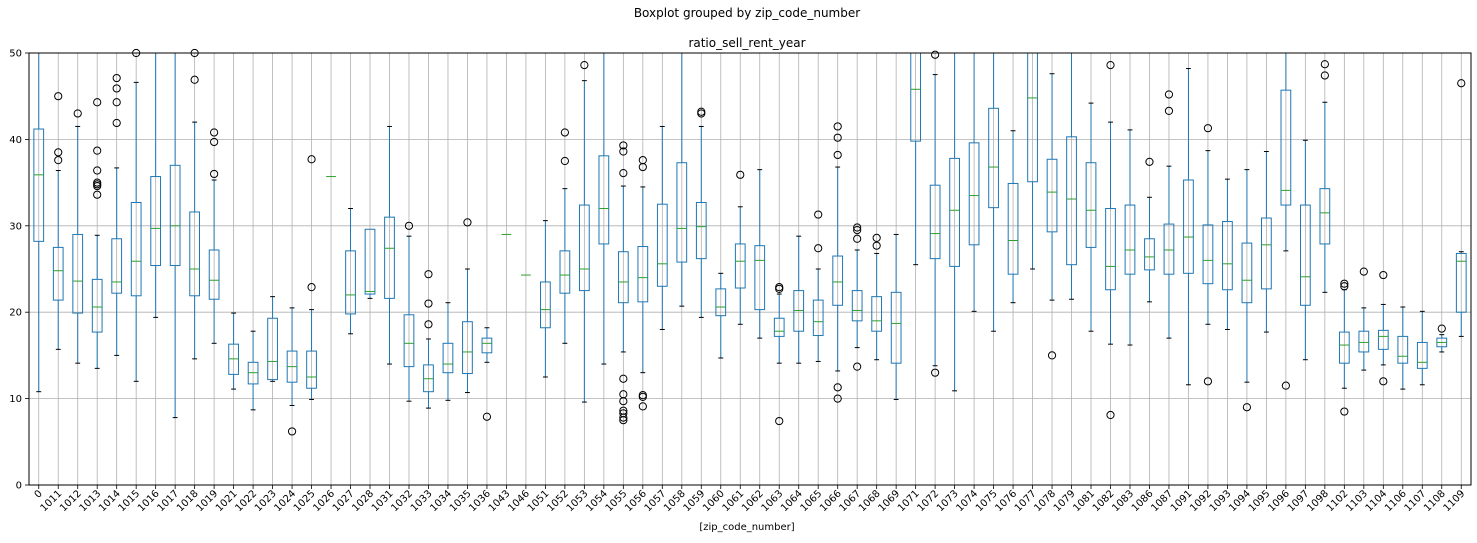 This screenshot has width=1477, height=543. Describe the element at coordinates (402, 501) in the screenshot. I see `x-tick-label: 1032` at that location.